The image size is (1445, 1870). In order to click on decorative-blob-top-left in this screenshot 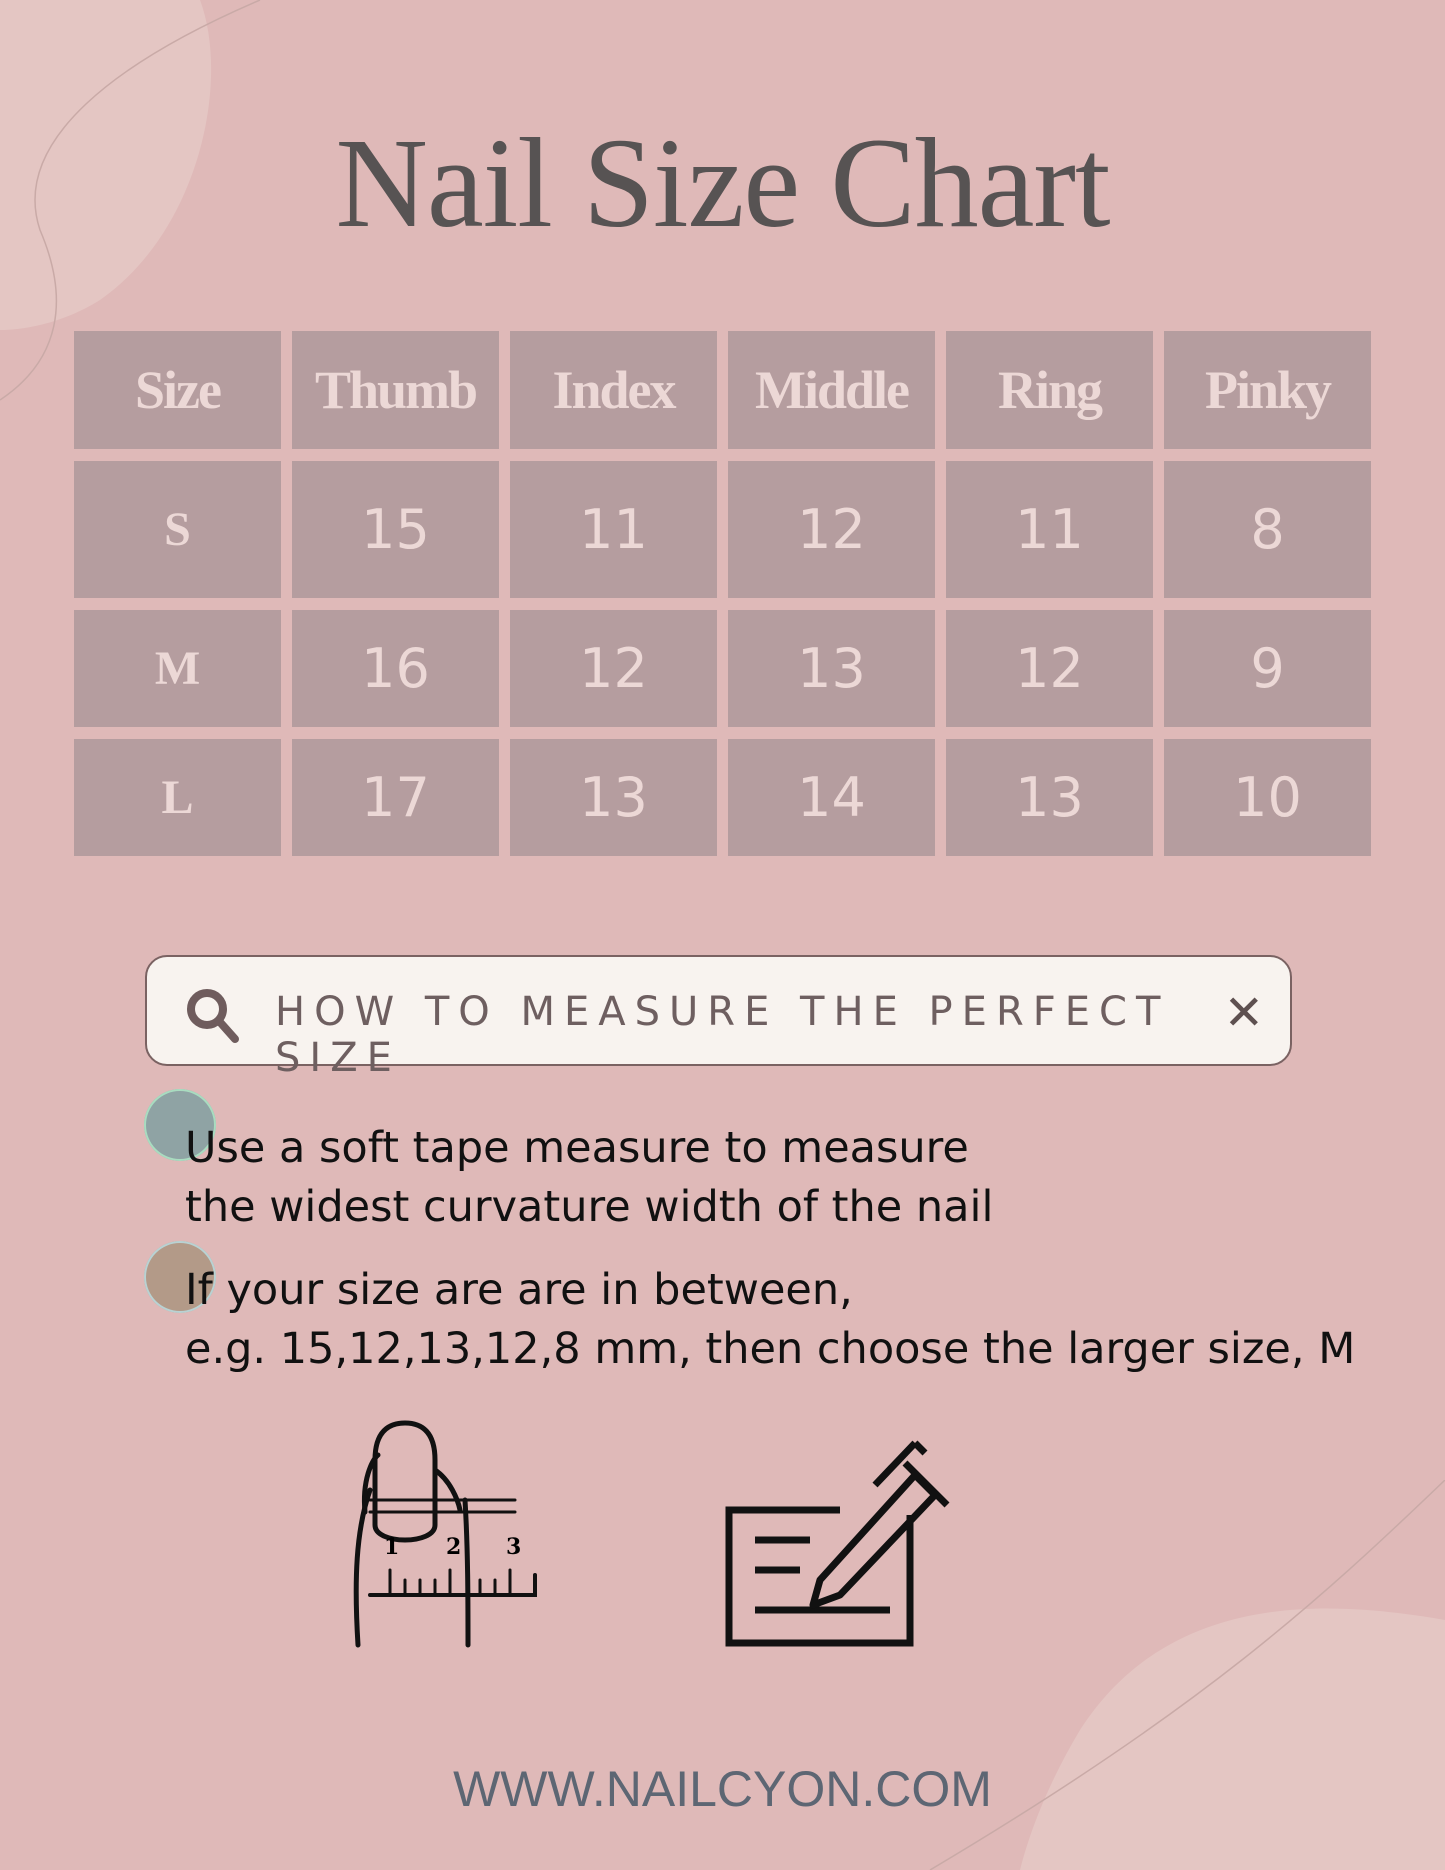, I will do `click(130, 200)`.